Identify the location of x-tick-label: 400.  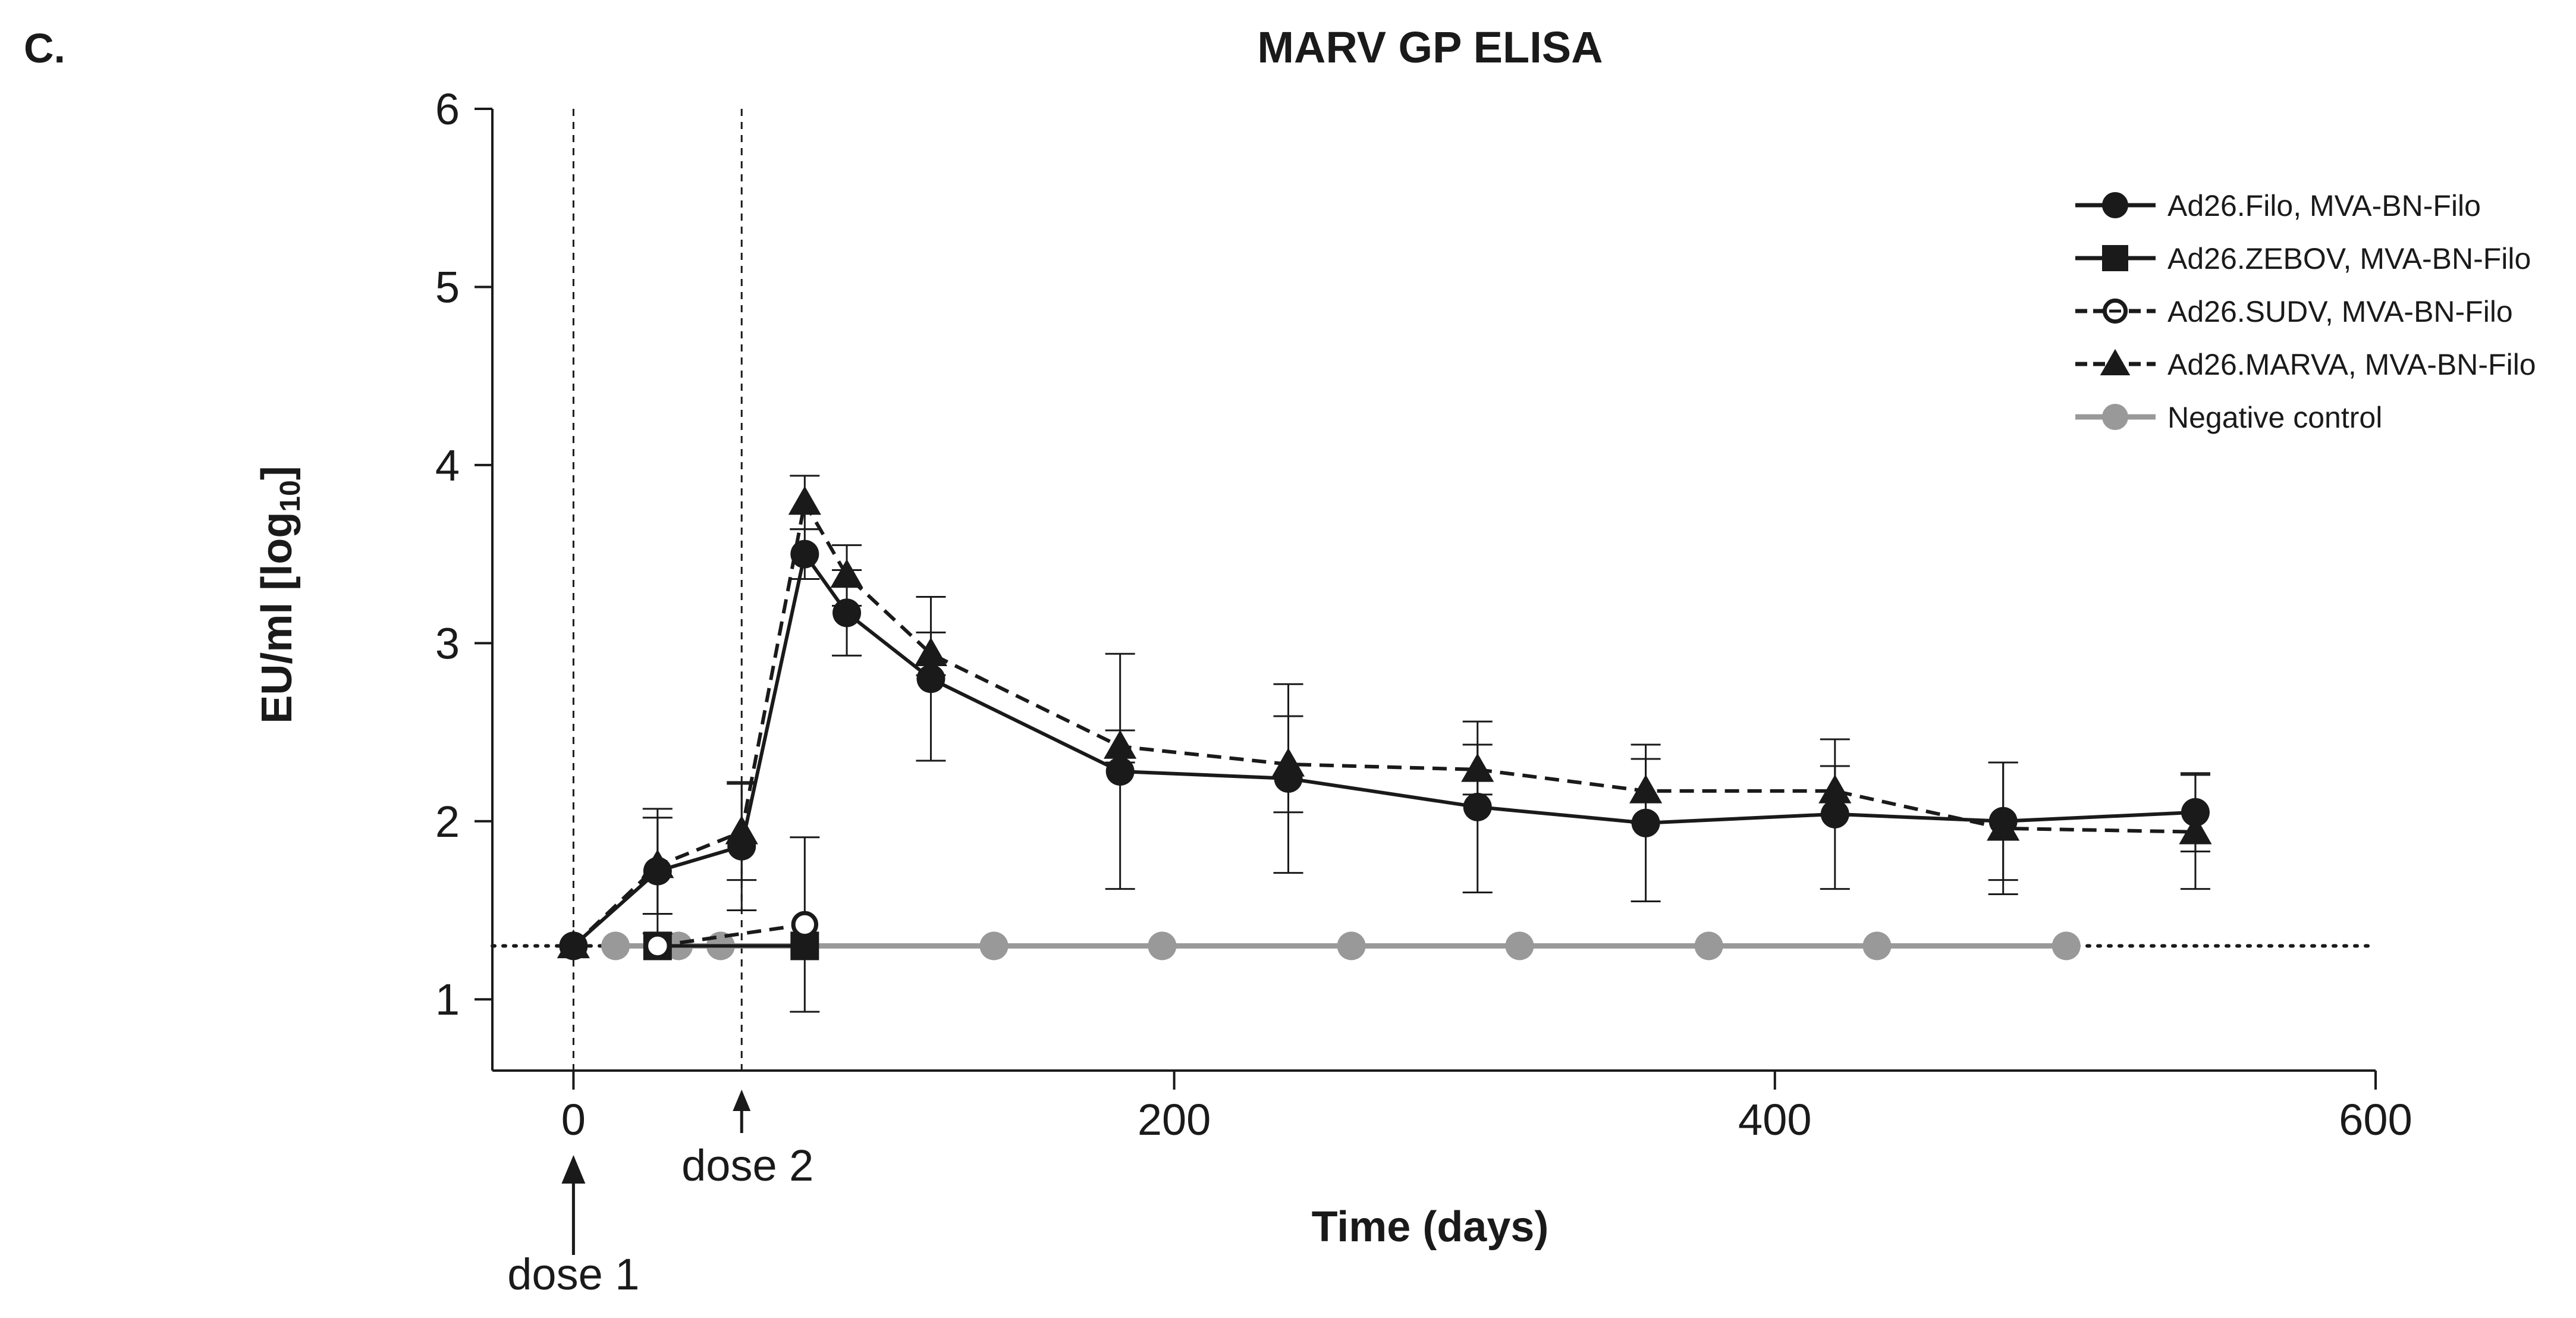
(1774, 1119).